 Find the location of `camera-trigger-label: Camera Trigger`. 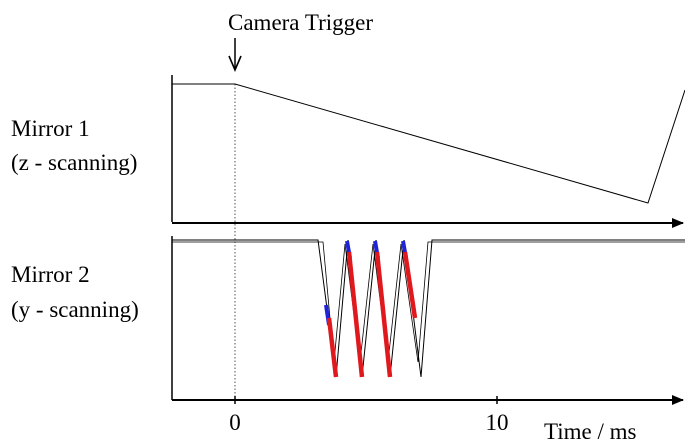

camera-trigger-label: Camera Trigger is located at coordinates (300, 22).